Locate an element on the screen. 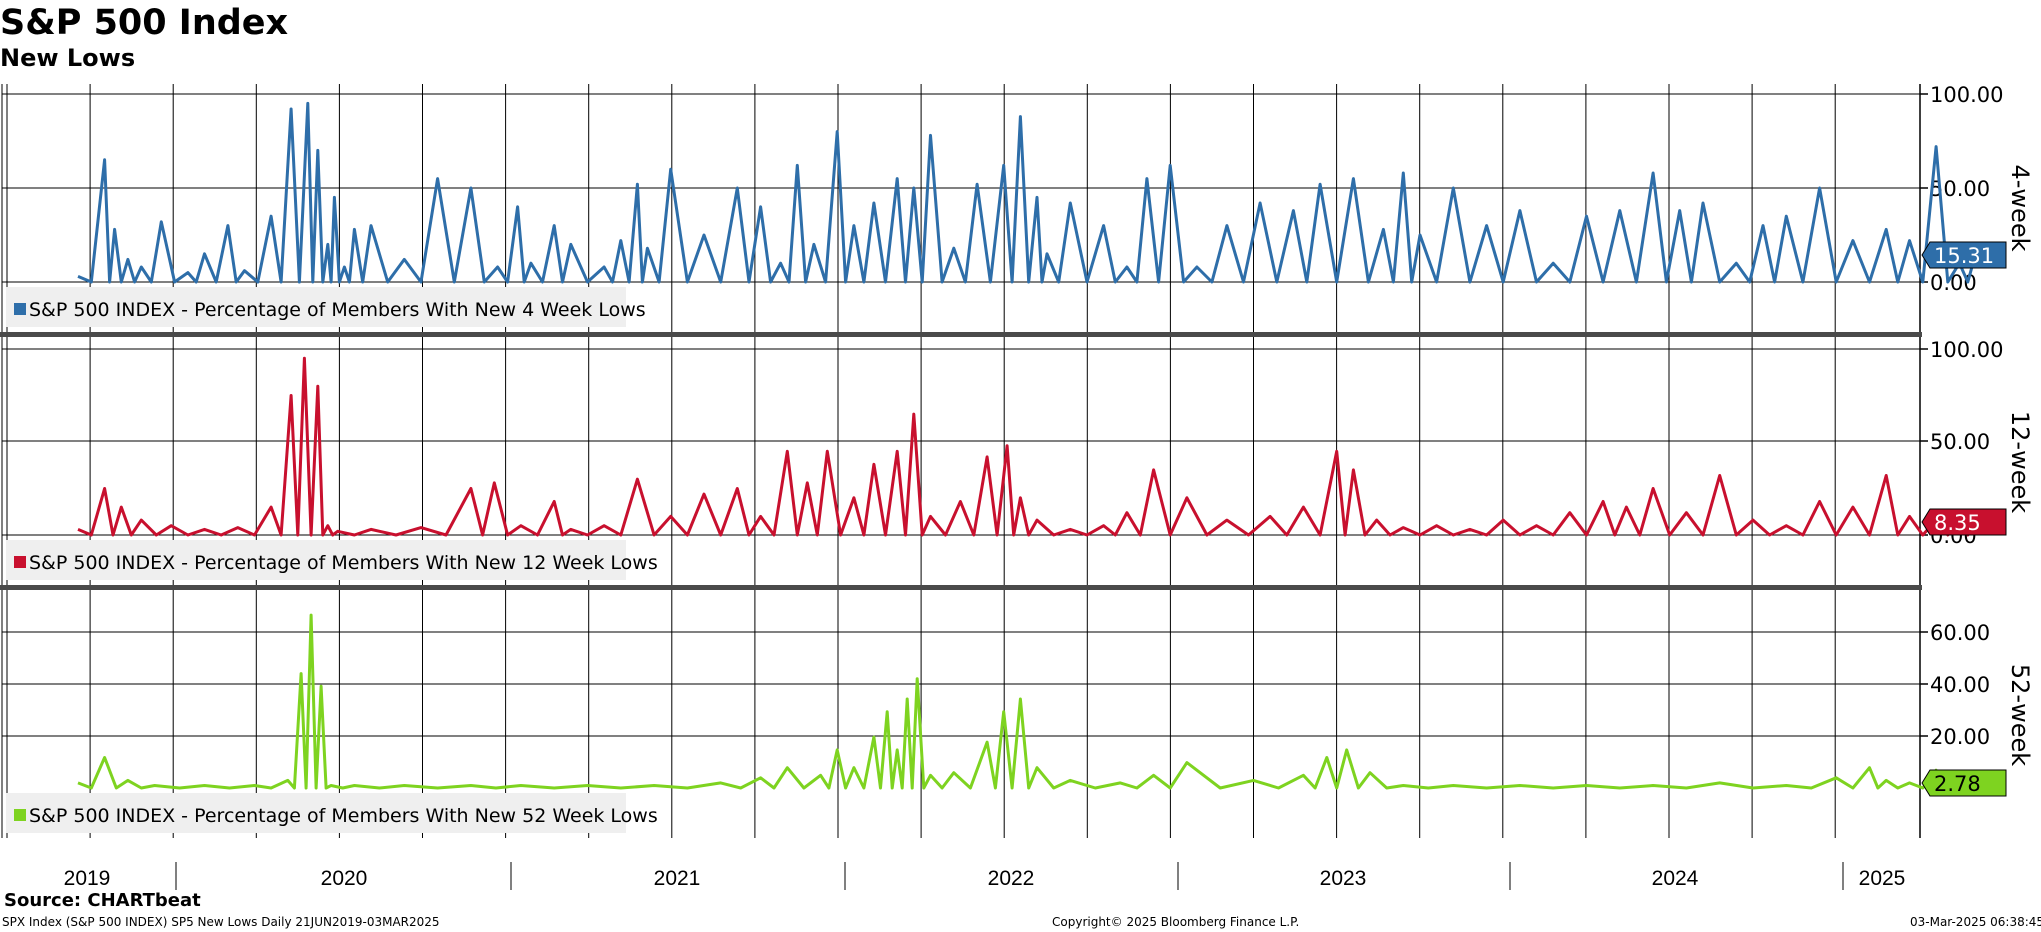 This screenshot has width=2041, height=932. x-axis-year-label: 2020 is located at coordinates (344, 878).